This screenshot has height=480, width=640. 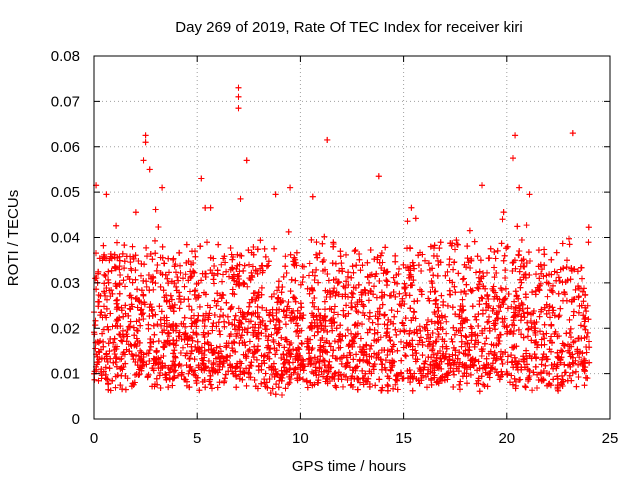 What do you see at coordinates (300, 438) in the screenshot?
I see `x-tick-label: 10` at bounding box center [300, 438].